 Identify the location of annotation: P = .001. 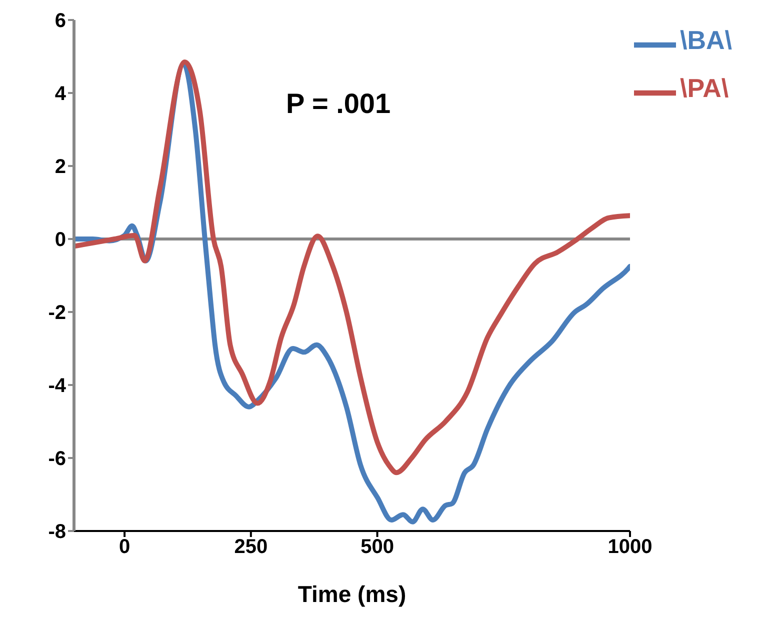
(338, 104).